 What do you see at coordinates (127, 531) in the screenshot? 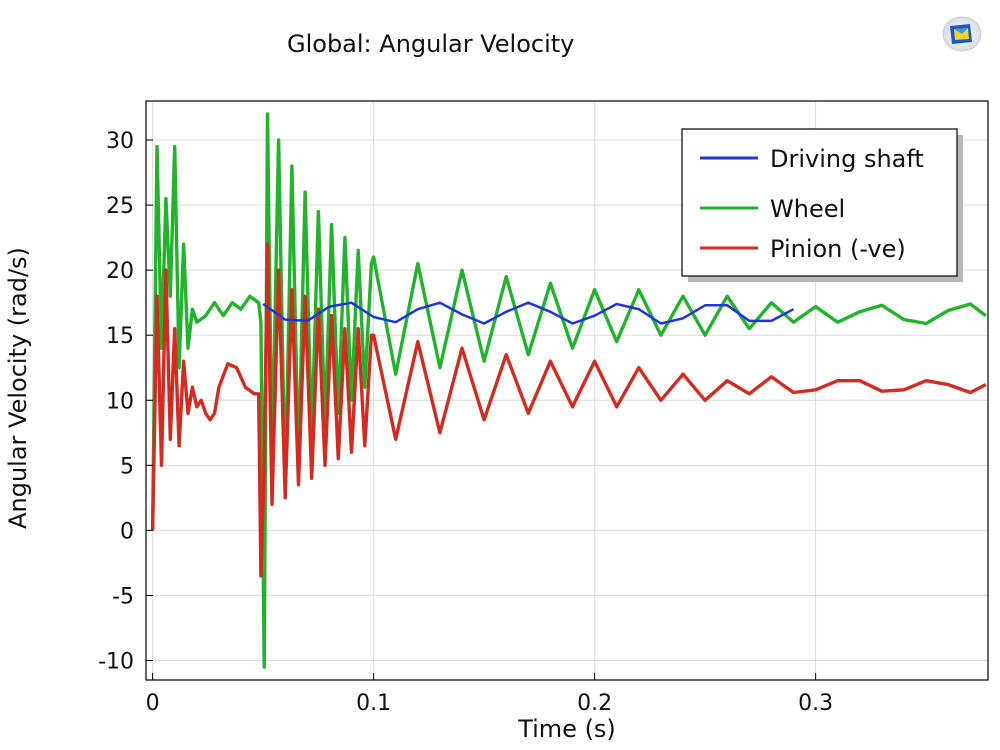
I see `y-tick-label: 0` at bounding box center [127, 531].